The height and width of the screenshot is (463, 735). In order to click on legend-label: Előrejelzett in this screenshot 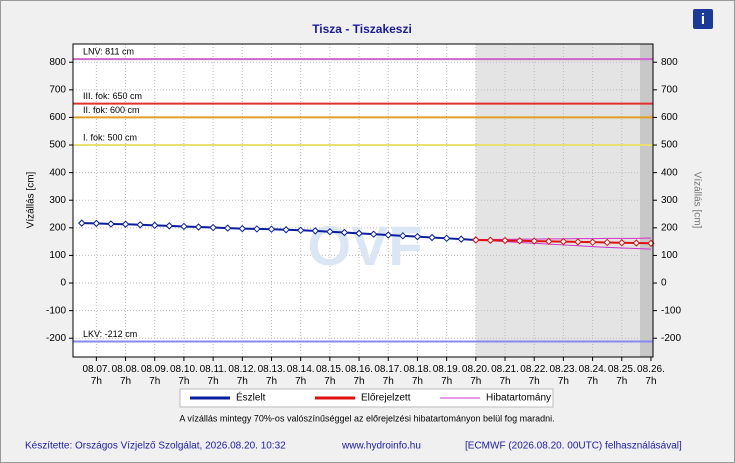, I will do `click(386, 398)`.